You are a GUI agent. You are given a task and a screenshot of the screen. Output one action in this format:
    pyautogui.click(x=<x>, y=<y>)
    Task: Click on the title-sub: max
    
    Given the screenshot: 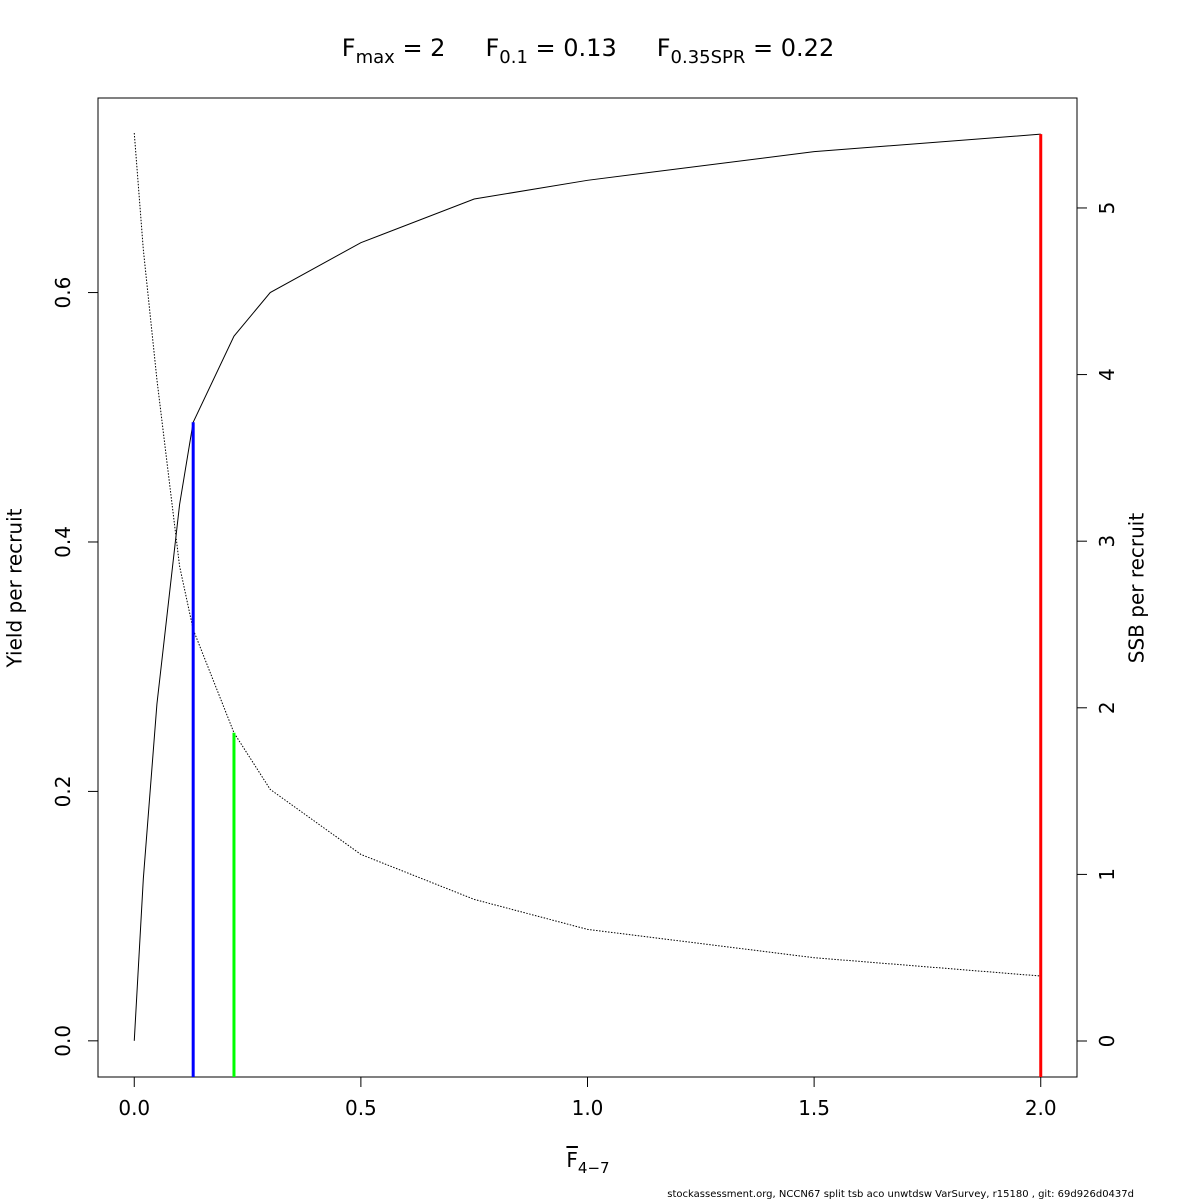 What is the action you would take?
    pyautogui.click(x=376, y=57)
    